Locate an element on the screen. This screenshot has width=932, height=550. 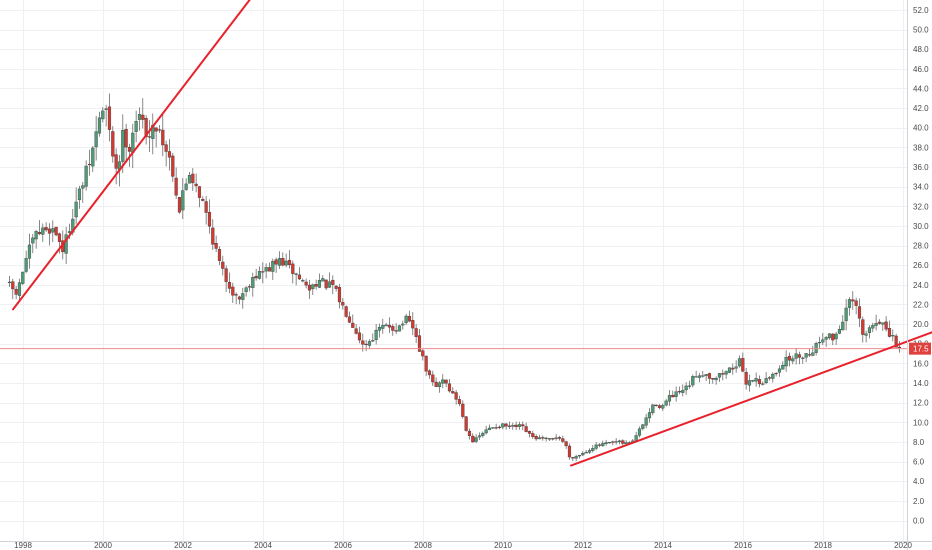
x-tick-label: 2014 is located at coordinates (663, 545).